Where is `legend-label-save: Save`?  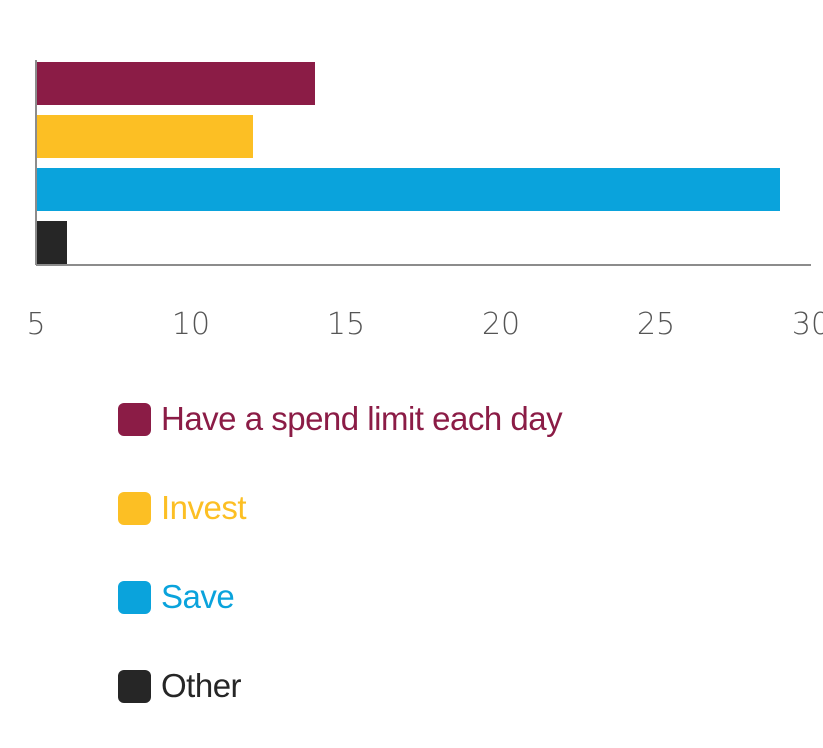
legend-label-save: Save is located at coordinates (198, 596).